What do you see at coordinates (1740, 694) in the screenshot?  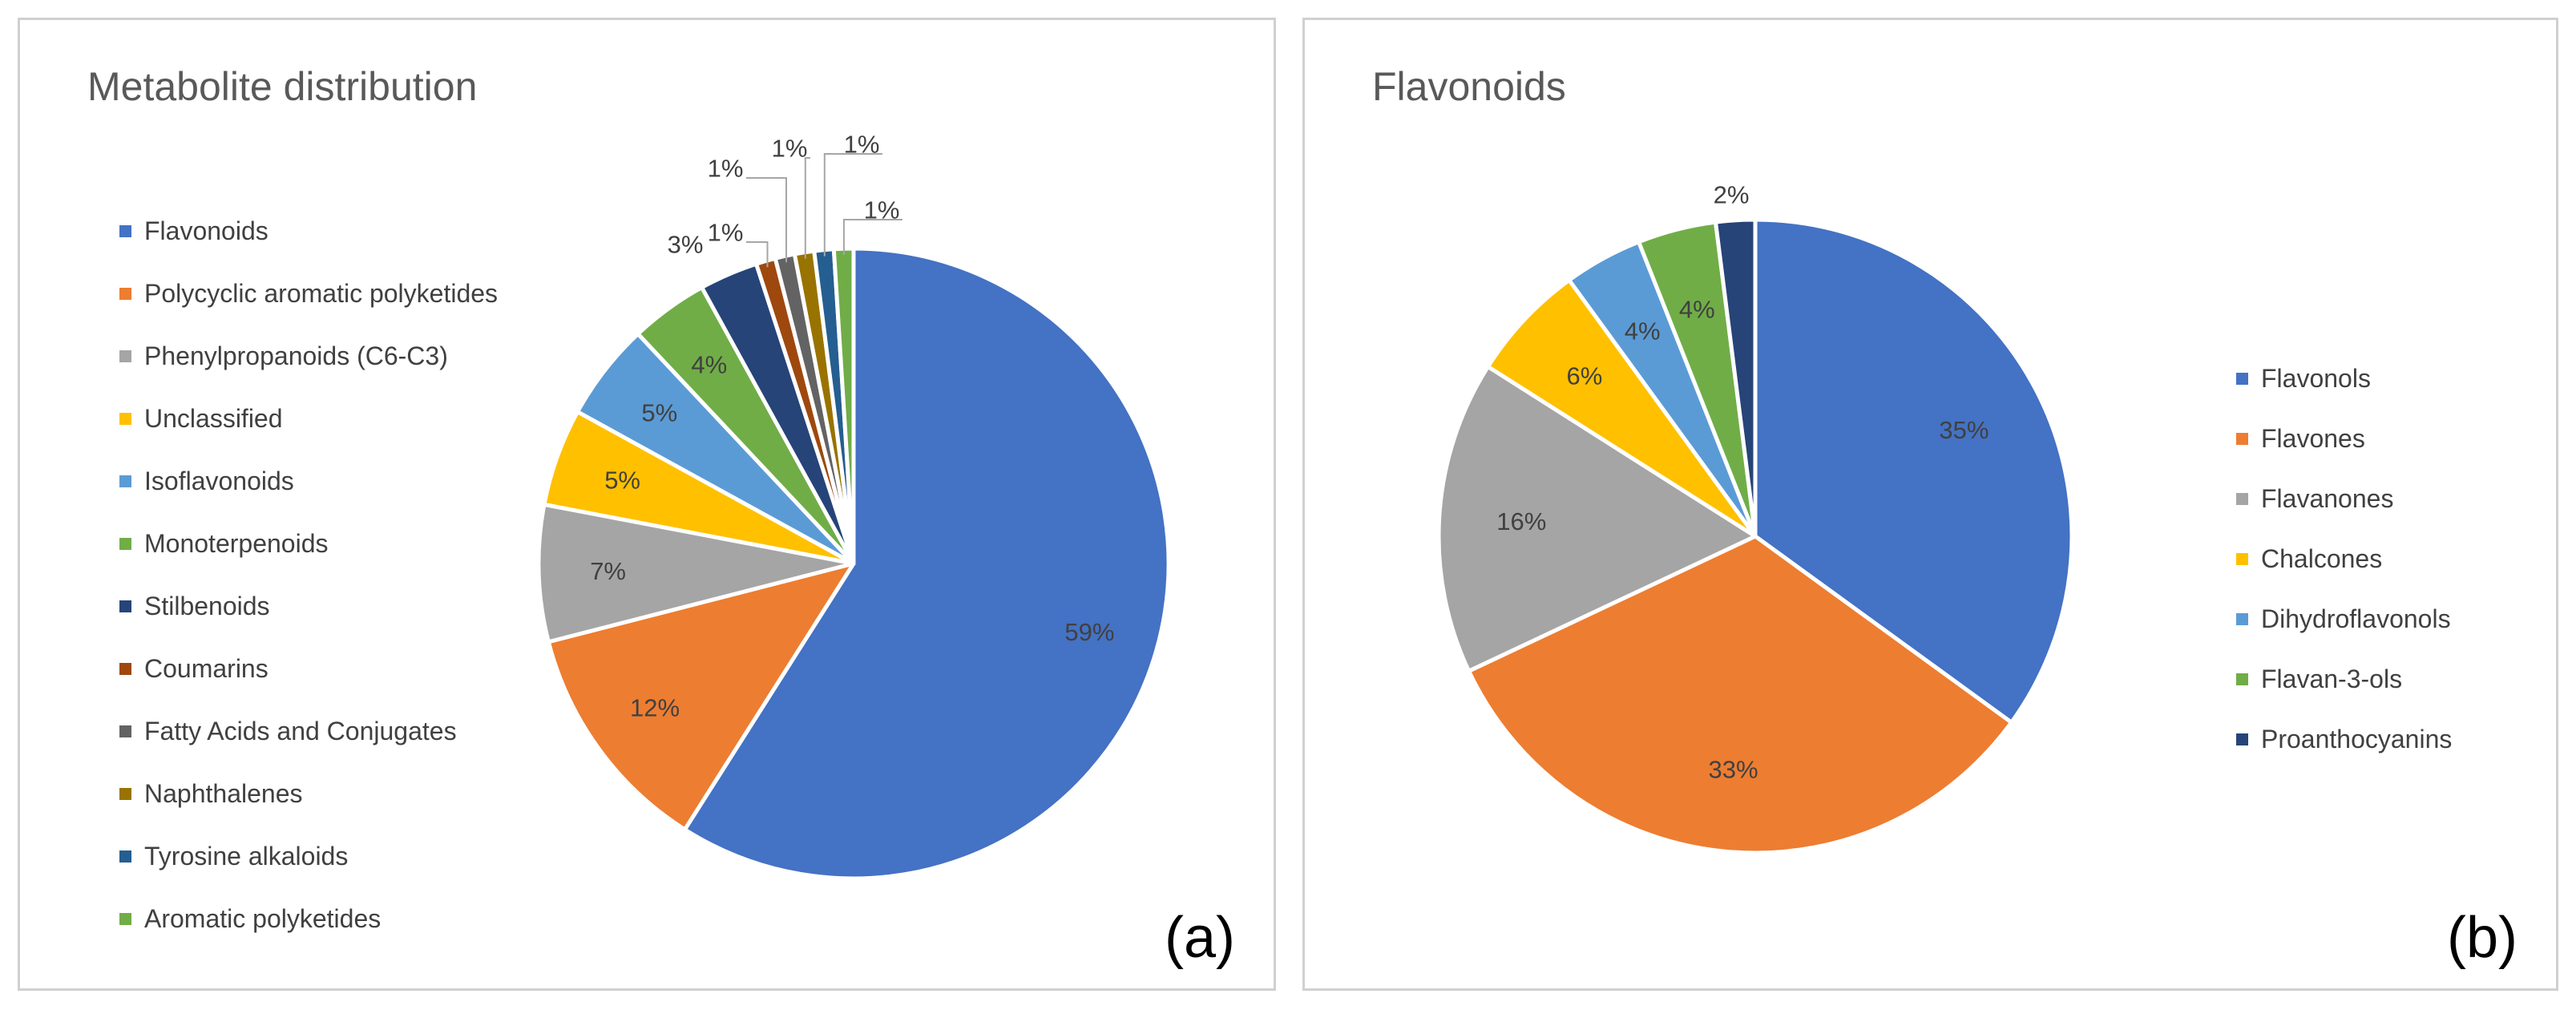 I see `pie-slice-flavones` at bounding box center [1740, 694].